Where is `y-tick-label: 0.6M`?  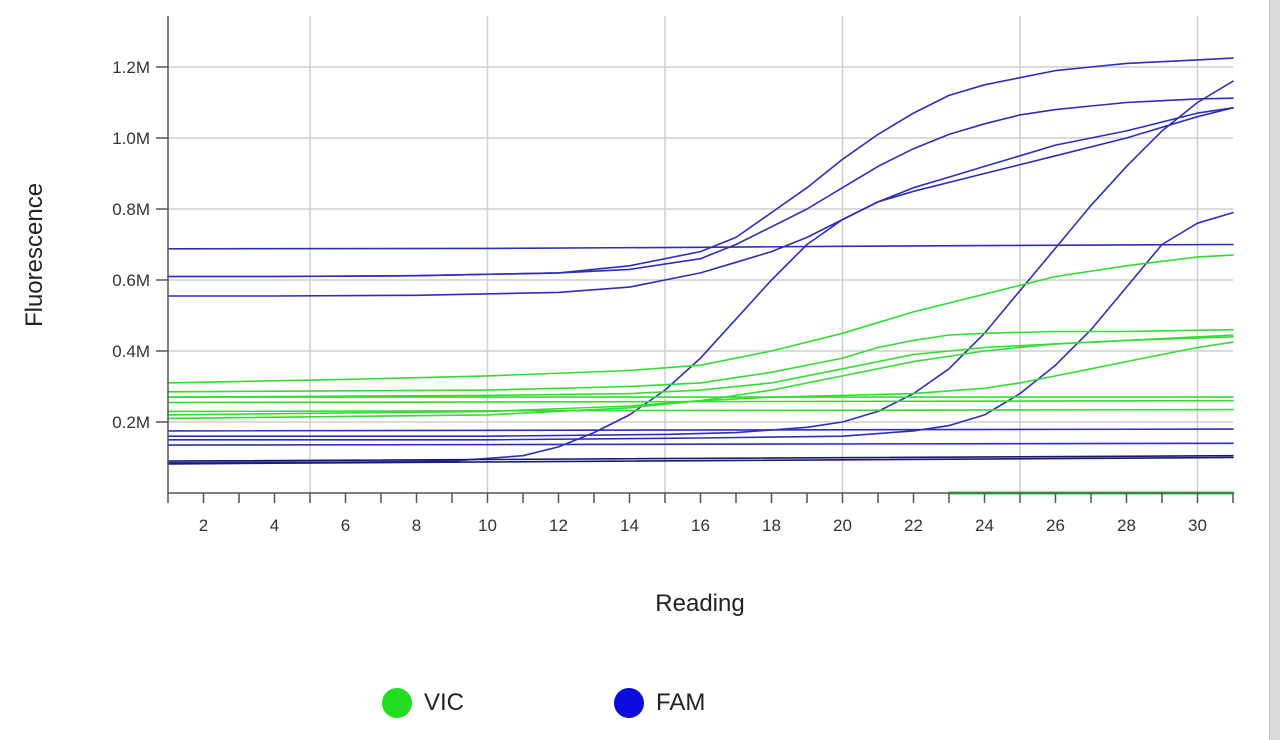 y-tick-label: 0.6M is located at coordinates (131, 280).